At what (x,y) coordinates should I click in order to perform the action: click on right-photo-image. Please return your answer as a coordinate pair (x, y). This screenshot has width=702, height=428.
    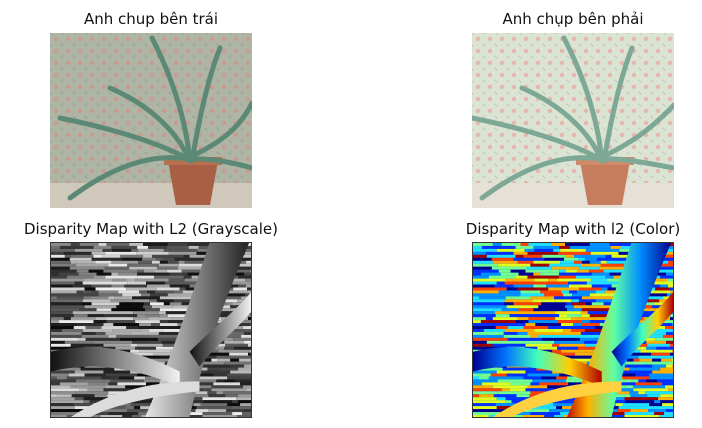
    Looking at the image, I should click on (573, 120).